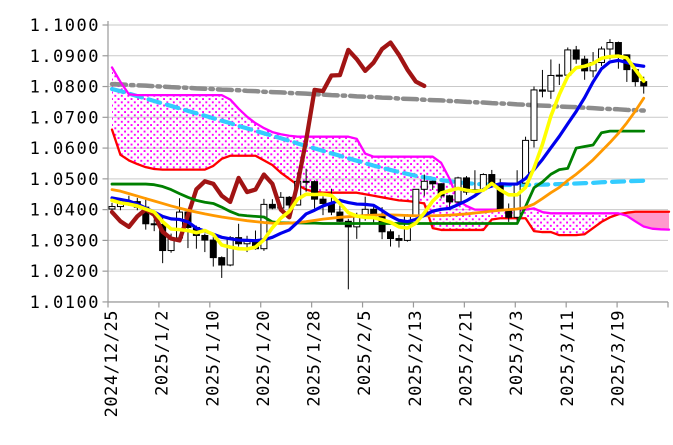 The height and width of the screenshot is (445, 673). I want to click on y-tick-label: 1.0700, so click(65, 118).